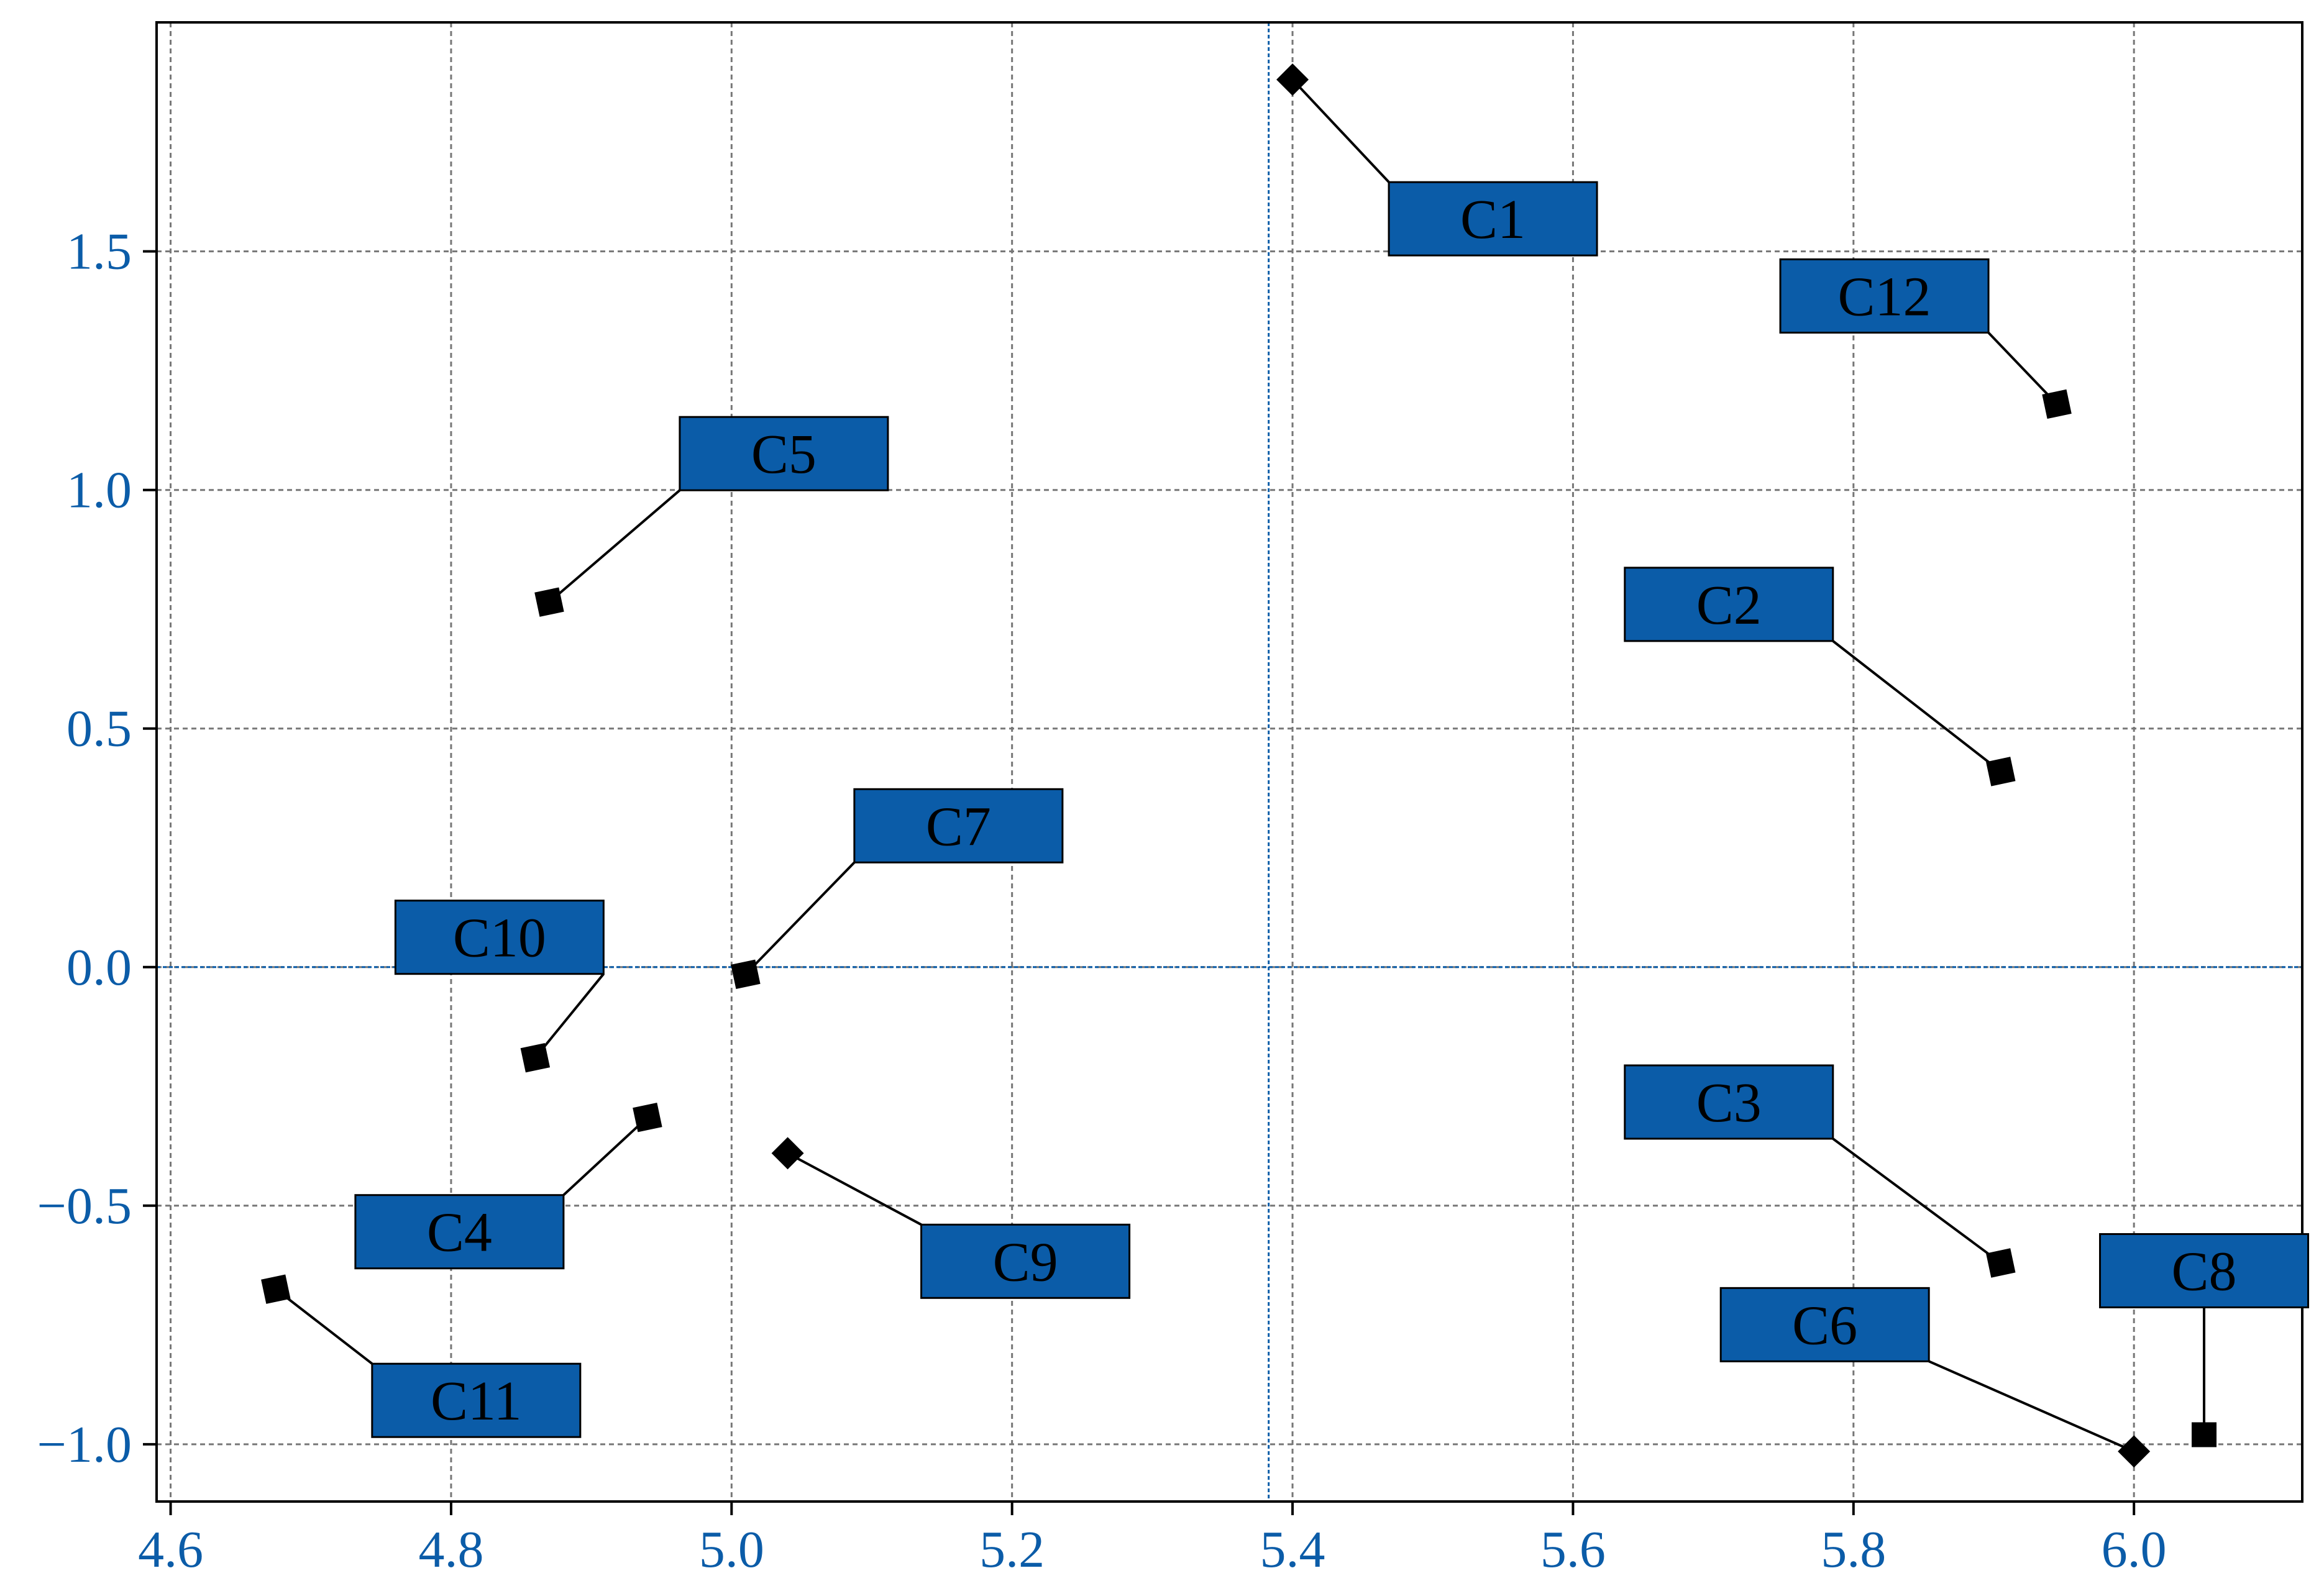 Image resolution: width=2324 pixels, height=1586 pixels. What do you see at coordinates (170, 1550) in the screenshot?
I see `x-tick-label: 4.6` at bounding box center [170, 1550].